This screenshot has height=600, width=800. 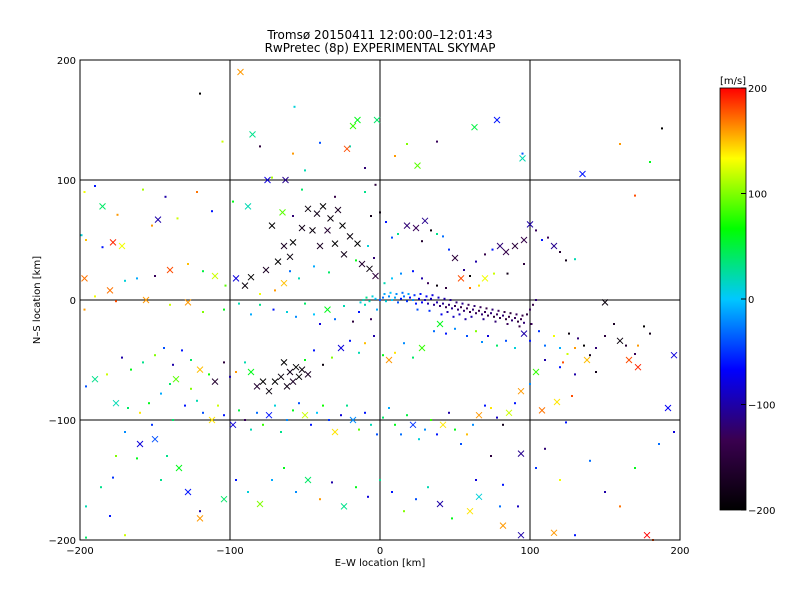 I want to click on colorbar-tick-label: −200, so click(x=761, y=511).